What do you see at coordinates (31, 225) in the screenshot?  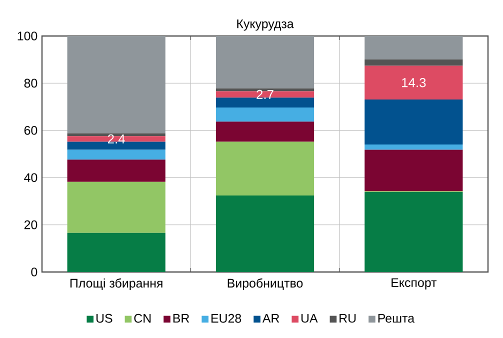 I see `y-tick-label: 20` at bounding box center [31, 225].